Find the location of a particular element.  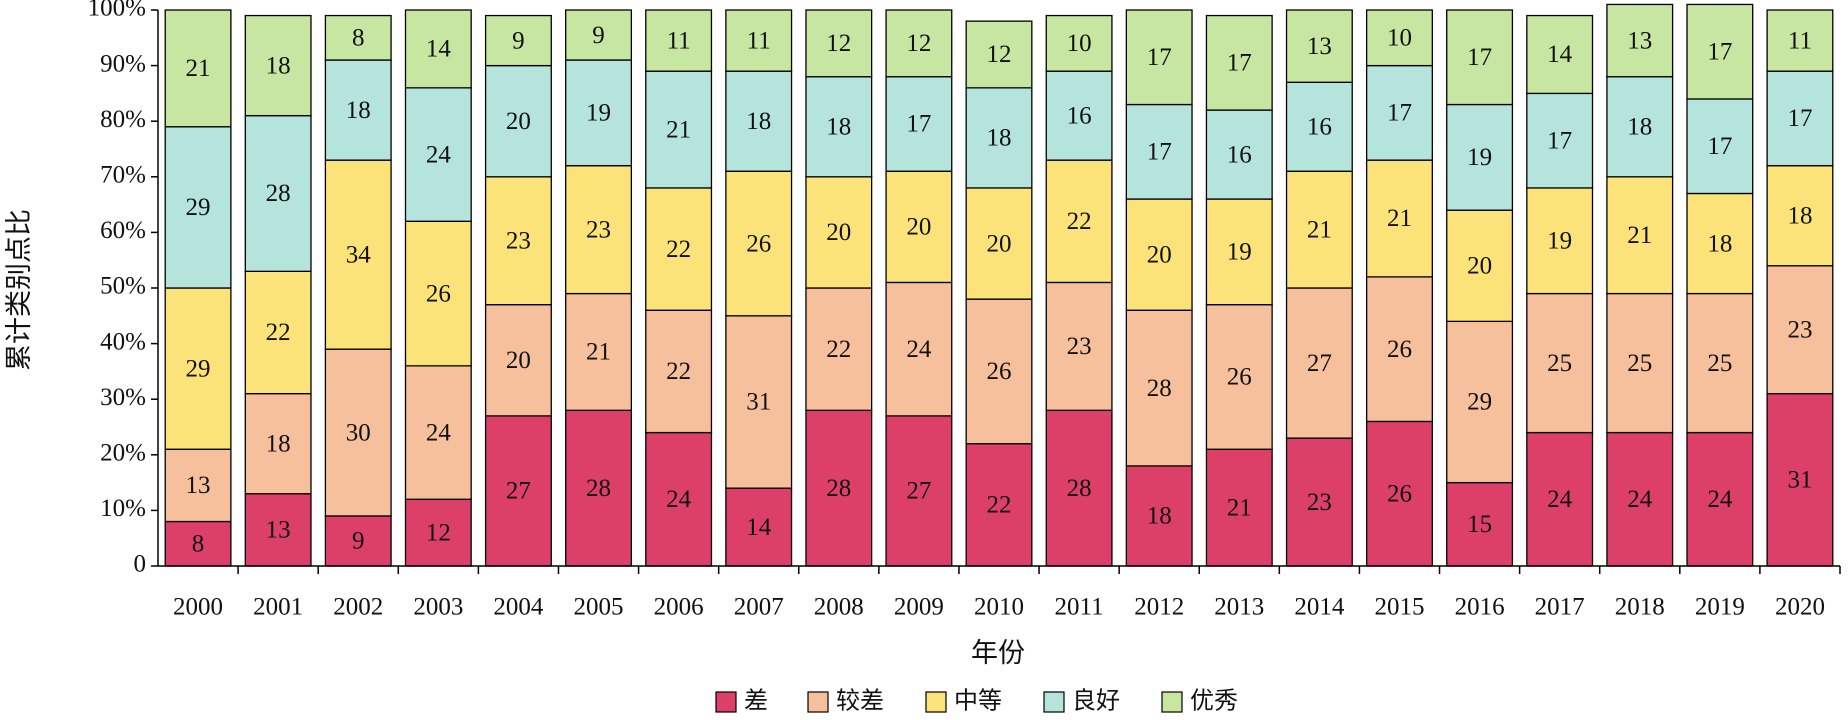

data-label: 11 is located at coordinates (759, 40).